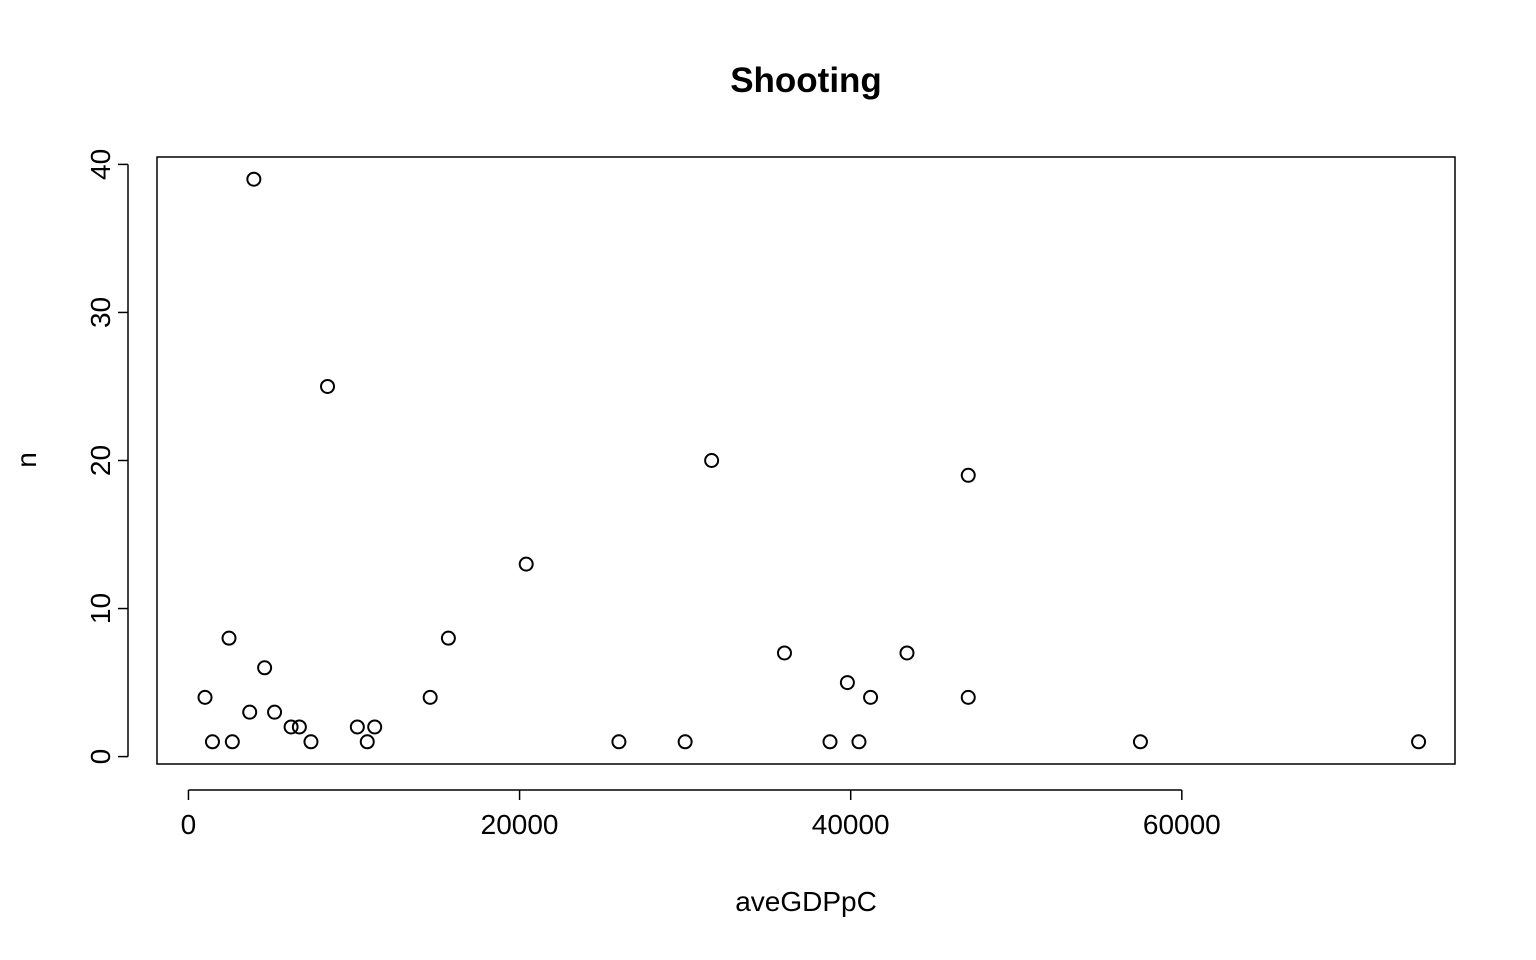 The width and height of the screenshot is (1536, 960). Describe the element at coordinates (189, 824) in the screenshot. I see `x-tick-label: 0` at that location.